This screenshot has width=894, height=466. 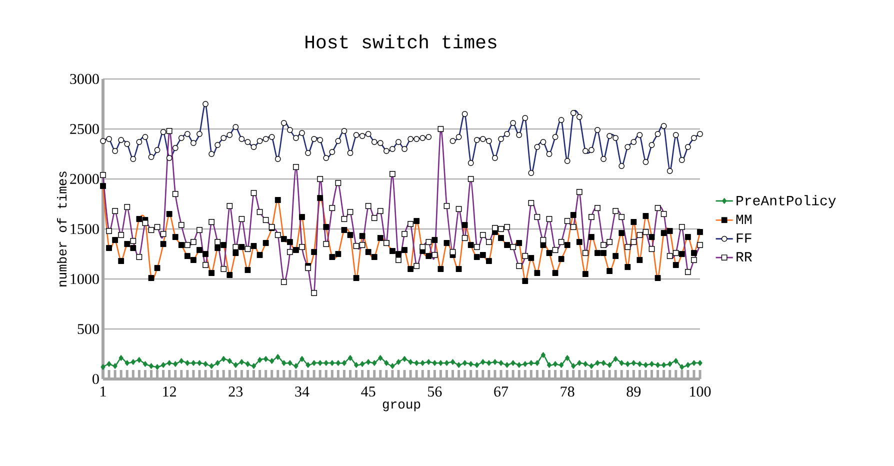 I want to click on chart-title: Host switch times, so click(x=401, y=41).